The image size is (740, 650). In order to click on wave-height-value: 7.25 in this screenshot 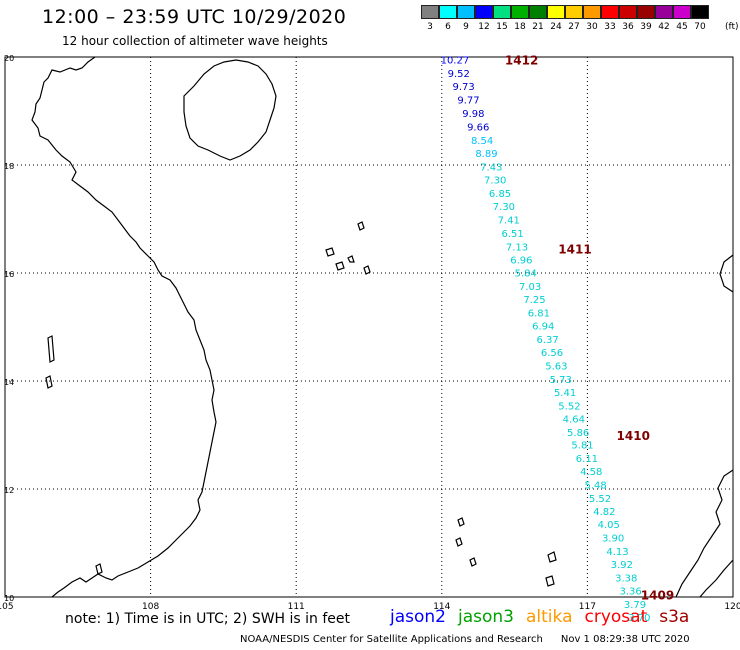, I will do `click(534, 300)`.